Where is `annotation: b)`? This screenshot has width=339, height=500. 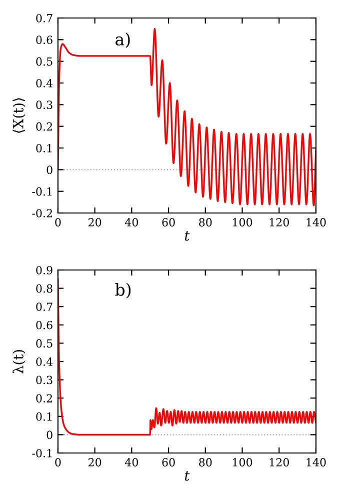
annotation: b) is located at coordinates (123, 290).